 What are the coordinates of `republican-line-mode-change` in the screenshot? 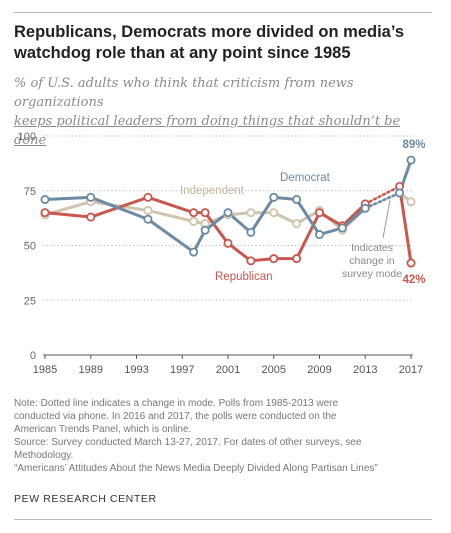 It's located at (382, 195).